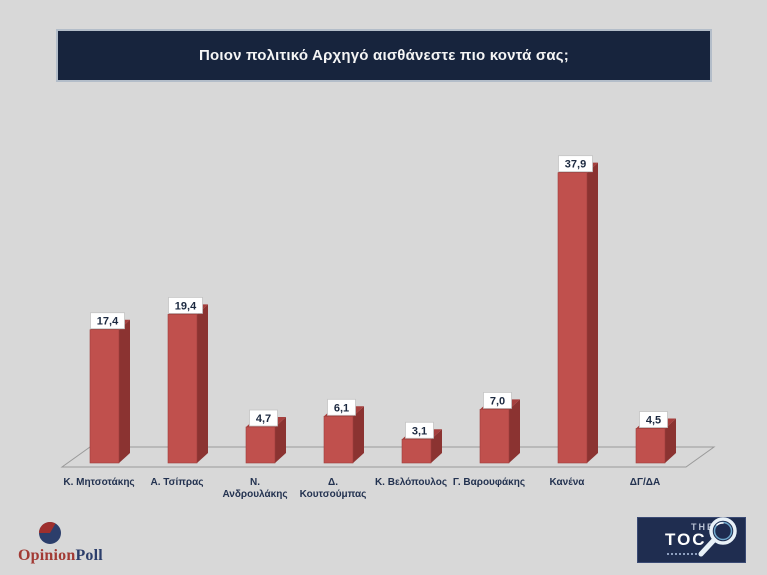  I want to click on opinionpoll-logo: OpinionPoll, so click(60, 543).